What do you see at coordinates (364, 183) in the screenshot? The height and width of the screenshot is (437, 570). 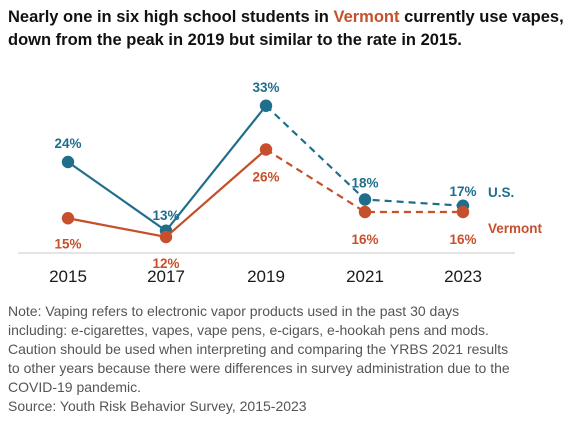 I see `data-label-us: 18%` at bounding box center [364, 183].